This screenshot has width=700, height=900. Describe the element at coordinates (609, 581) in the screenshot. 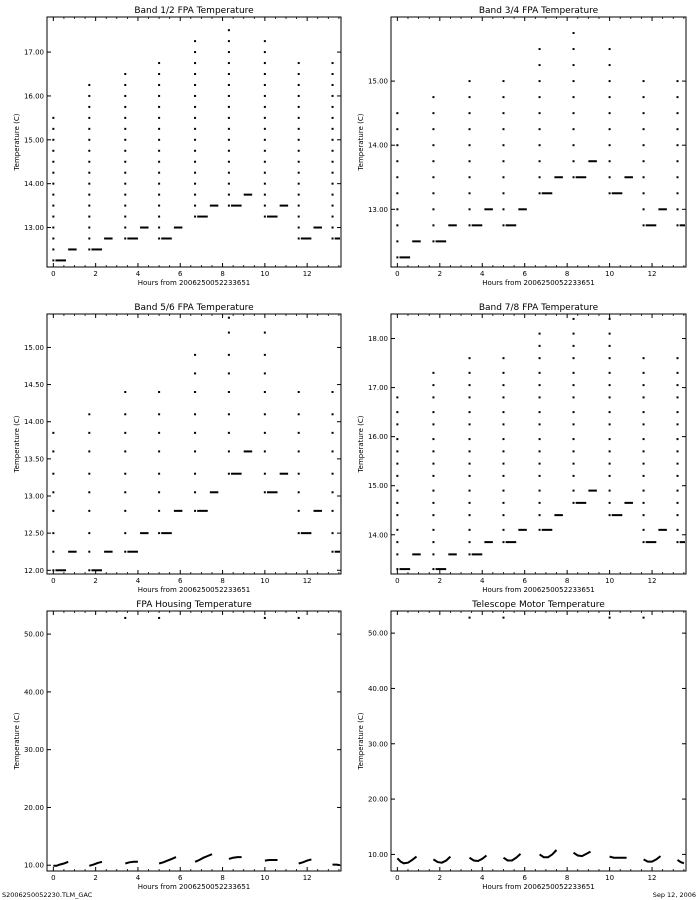

I see `x-tick-label: 10` at that location.